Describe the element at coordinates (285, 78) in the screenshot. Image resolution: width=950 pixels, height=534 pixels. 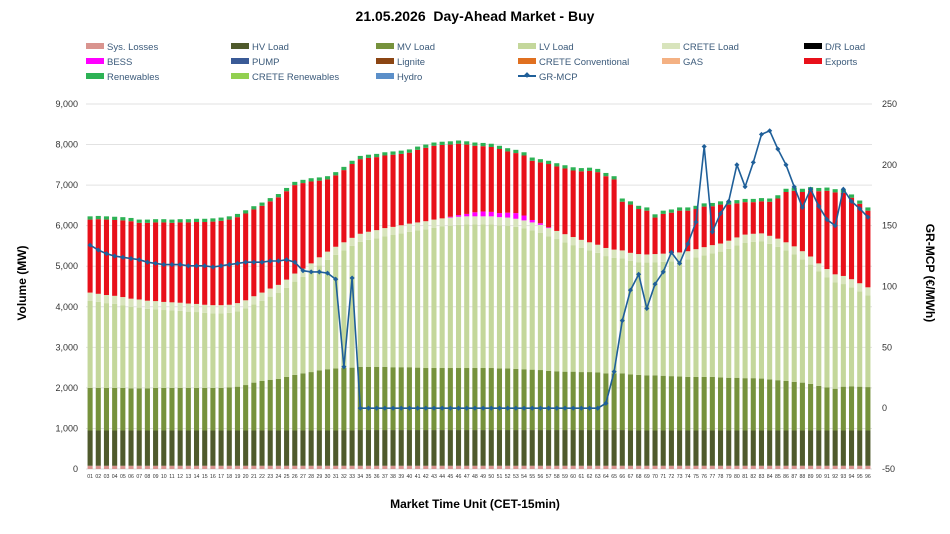
I see `legend-item: CRETE Renewables` at that location.